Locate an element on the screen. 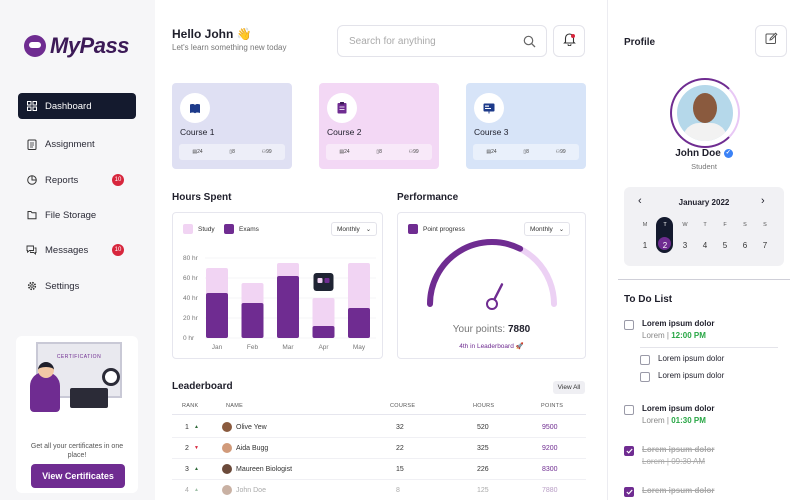 The height and width of the screenshot is (500, 800). assignments-count: ▯8 is located at coordinates (232, 152).